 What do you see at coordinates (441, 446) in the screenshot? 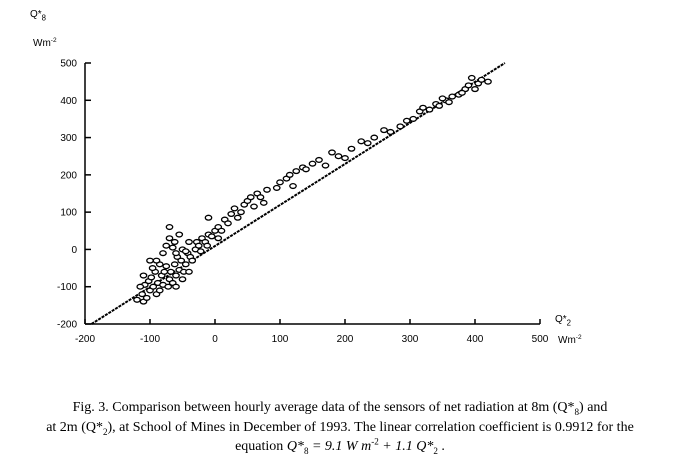
I see `text-part: .` at bounding box center [441, 446].